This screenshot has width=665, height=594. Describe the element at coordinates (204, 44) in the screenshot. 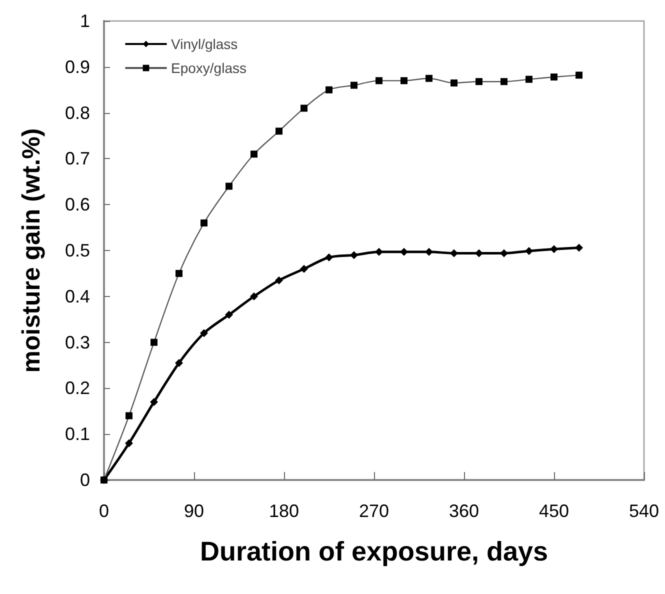

I see `legend-label: Vinyl/glass` at that location.